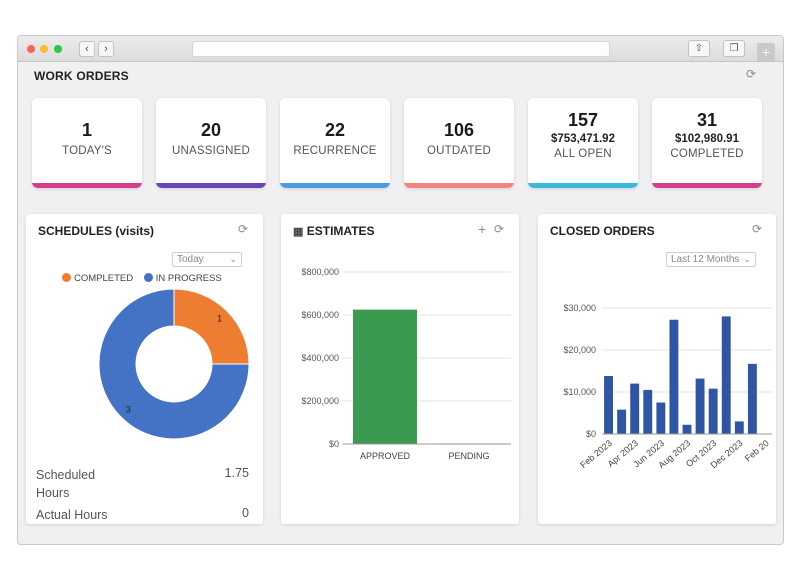 The image size is (800, 563). Describe the element at coordinates (58, 49) in the screenshot. I see `maximize-window-button` at that location.